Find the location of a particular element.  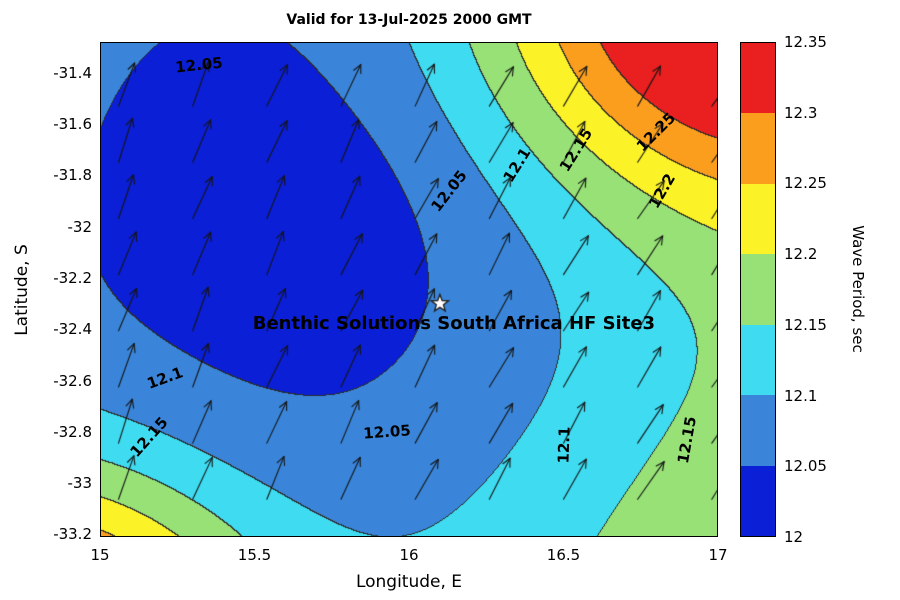

plot-title: Valid for 13-Jul-2025 2000 GMT is located at coordinates (409, 20).